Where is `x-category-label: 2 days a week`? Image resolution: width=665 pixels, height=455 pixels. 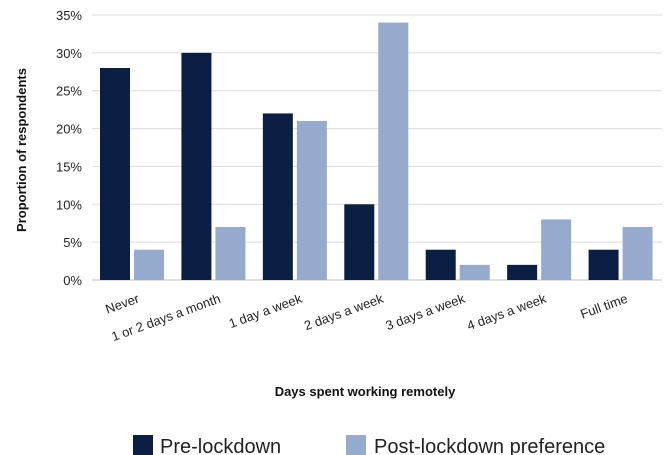
x-category-label: 2 days a week is located at coordinates (344, 312).